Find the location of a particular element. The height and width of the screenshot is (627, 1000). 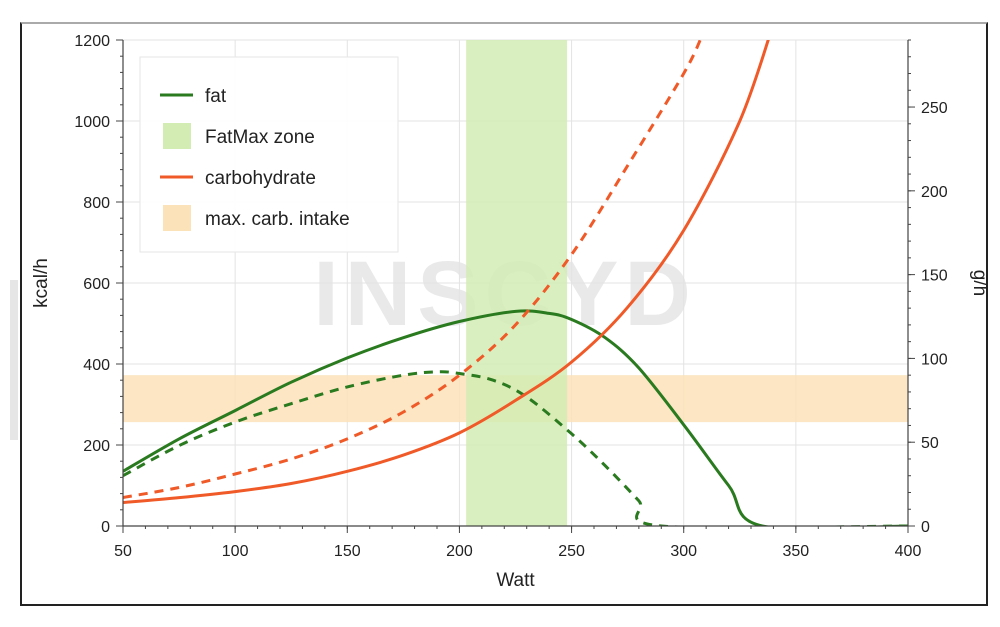

y-tick-label: 0 is located at coordinates (105, 527).